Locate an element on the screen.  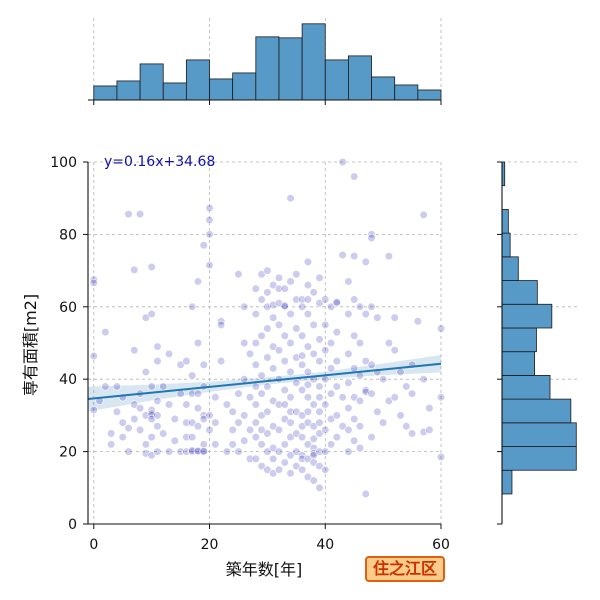
y-tick-label: 40 is located at coordinates (68, 380).